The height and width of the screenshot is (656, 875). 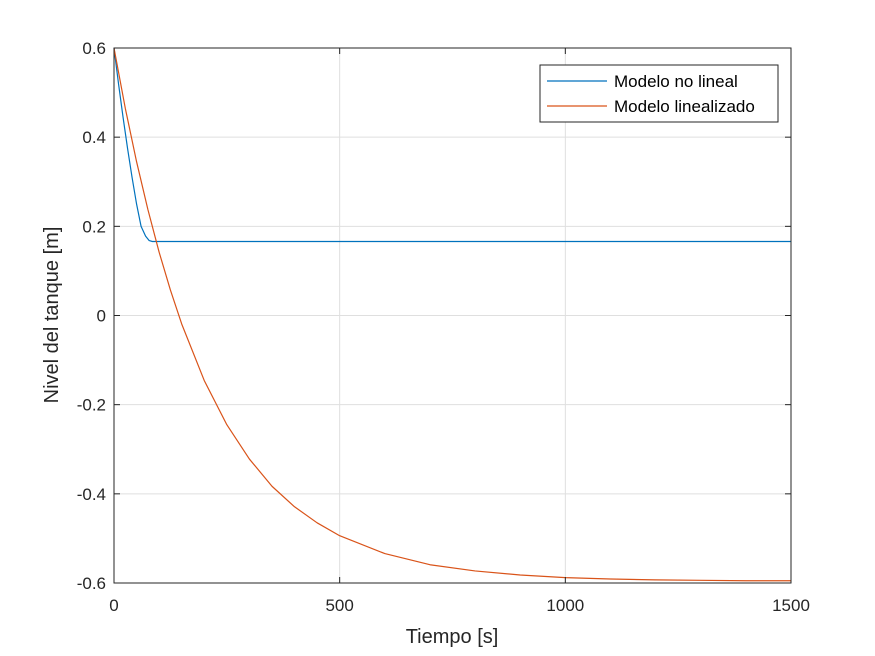 I want to click on legend-box, so click(x=659, y=93).